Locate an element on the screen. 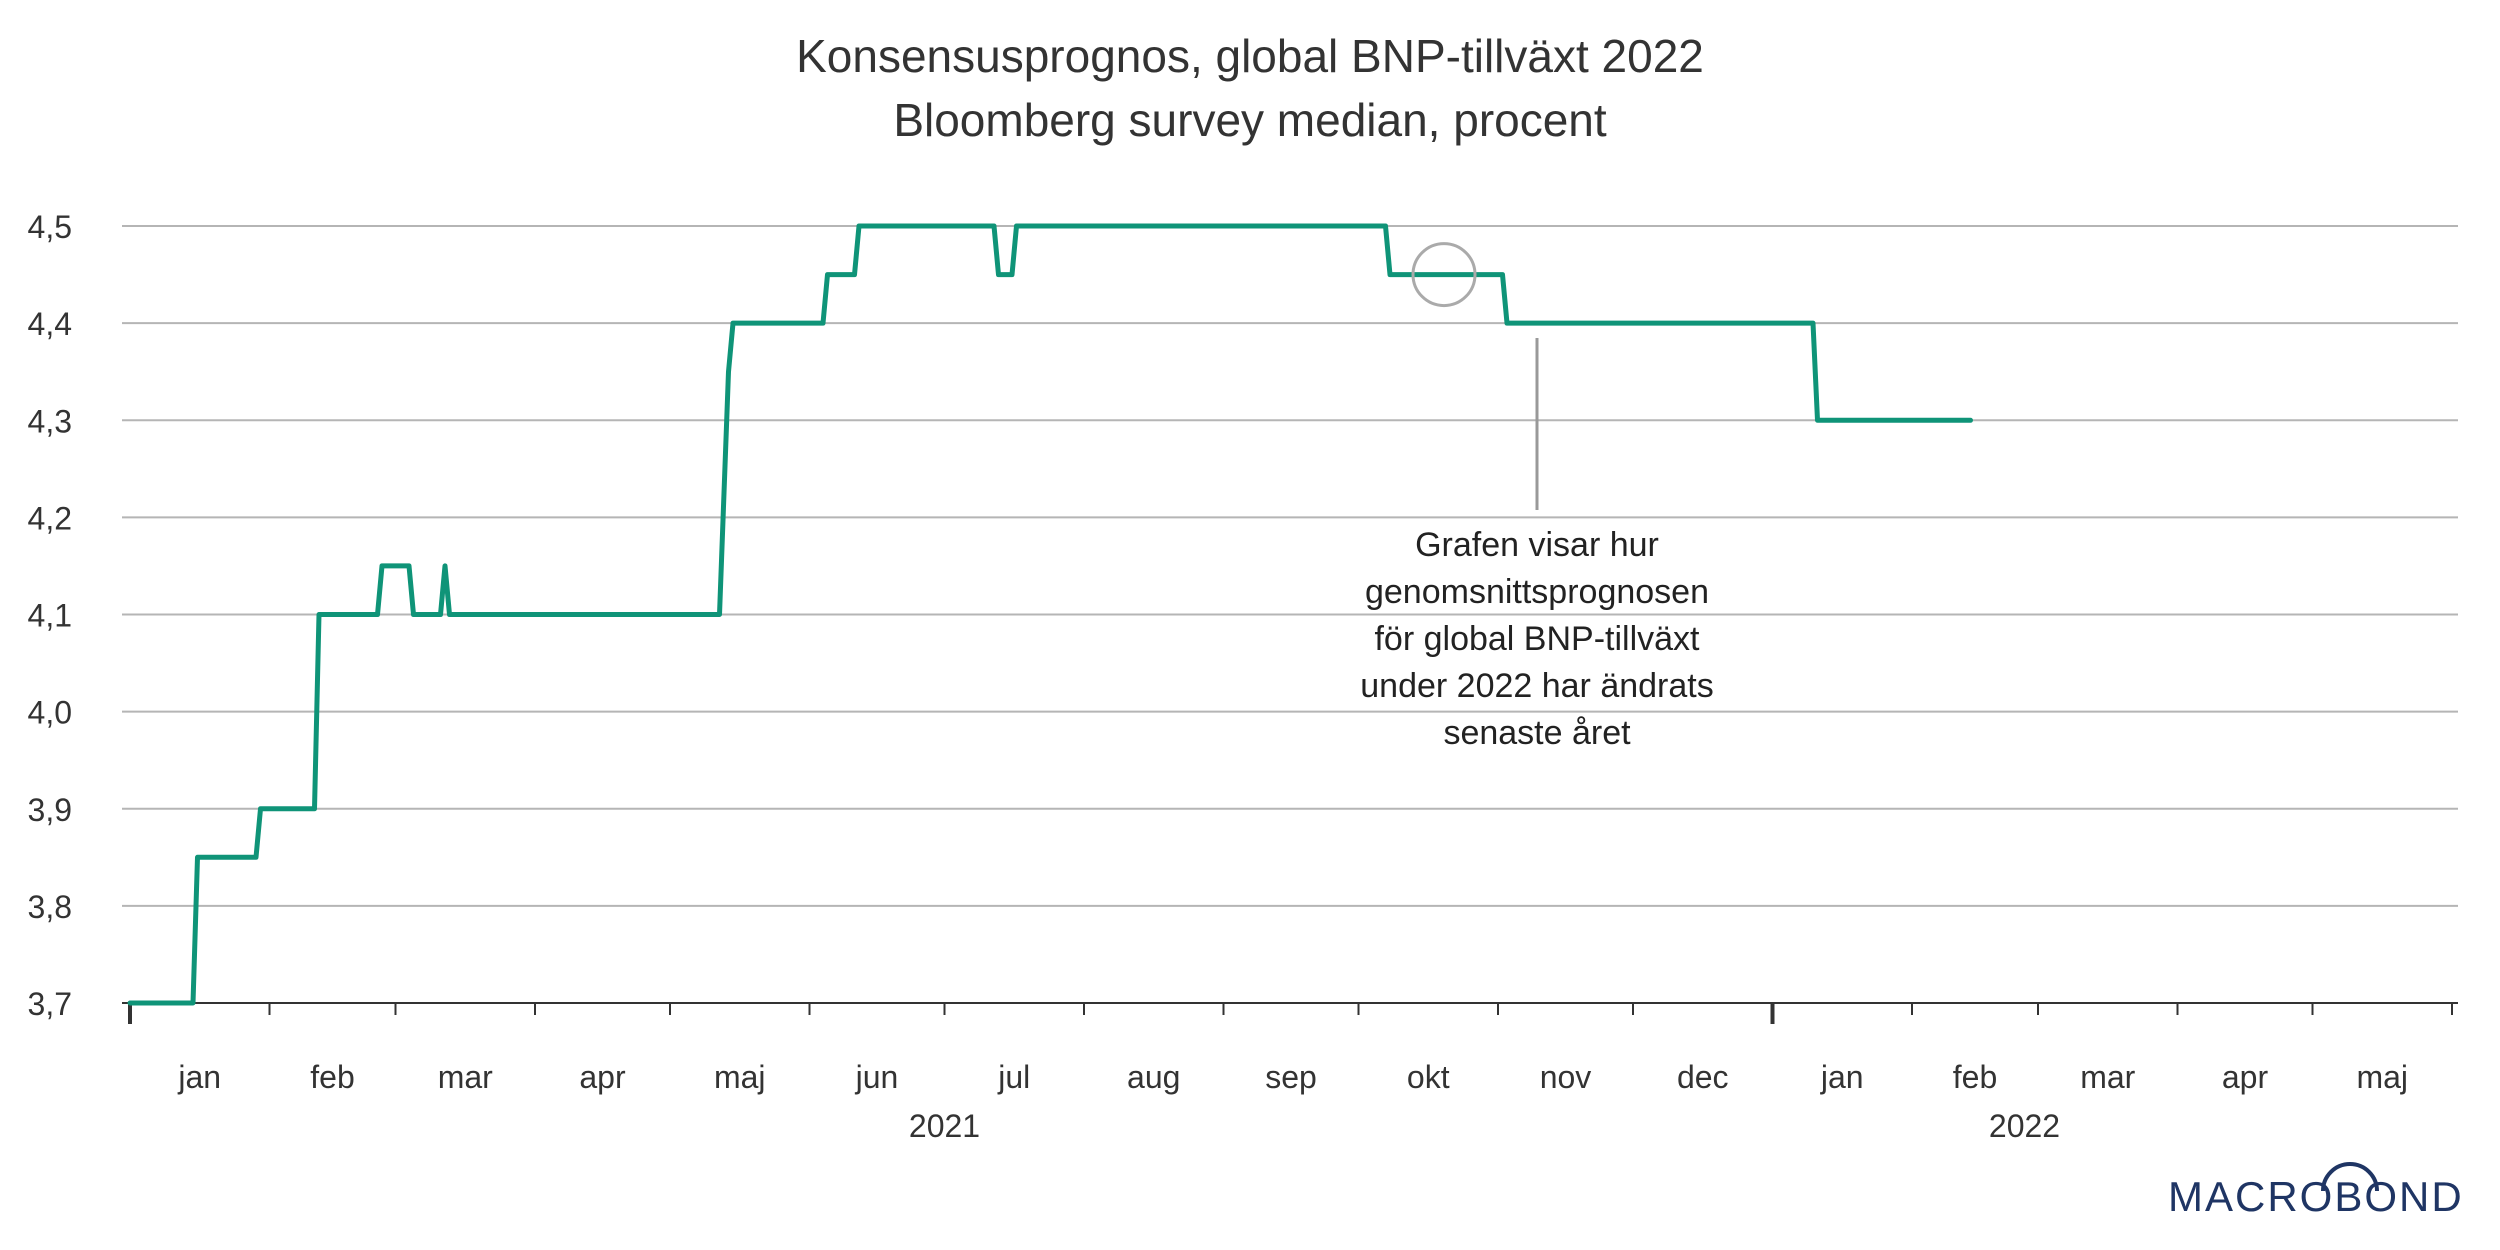 This screenshot has width=2500, height=1250. y-tick-label: 4,1 is located at coordinates (50, 616).